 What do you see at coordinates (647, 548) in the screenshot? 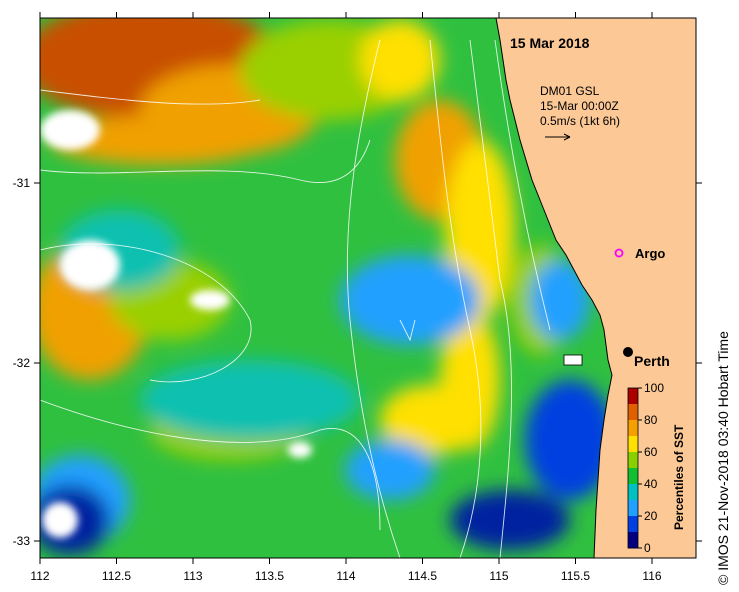
I see `colorbar-tick-label: 0` at bounding box center [647, 548].